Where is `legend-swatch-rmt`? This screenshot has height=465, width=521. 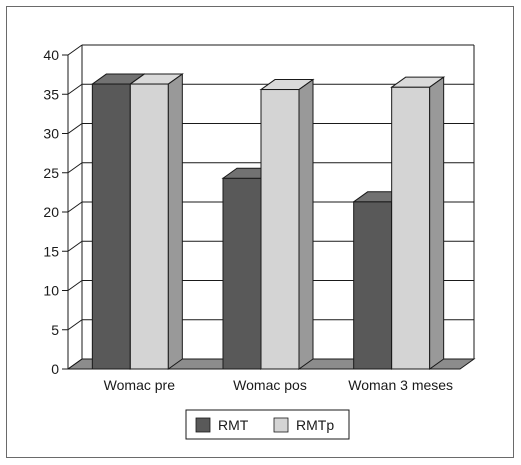
legend-swatch-rmt is located at coordinates (203, 425).